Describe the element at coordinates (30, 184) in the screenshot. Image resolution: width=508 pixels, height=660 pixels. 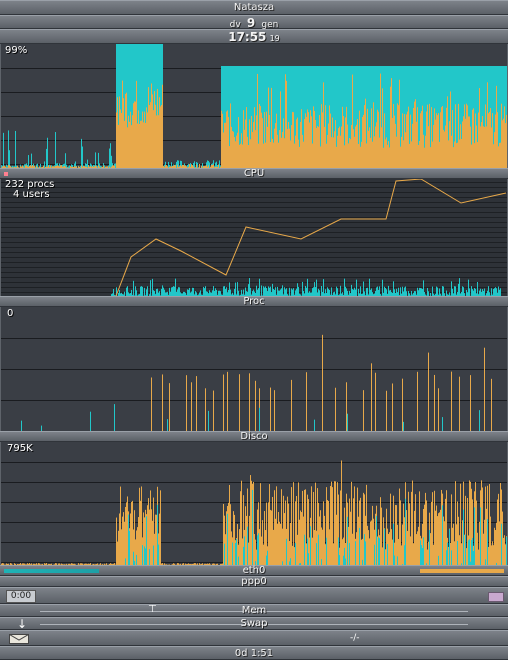
I see `proc-readout-procs: 232 procs` at that location.